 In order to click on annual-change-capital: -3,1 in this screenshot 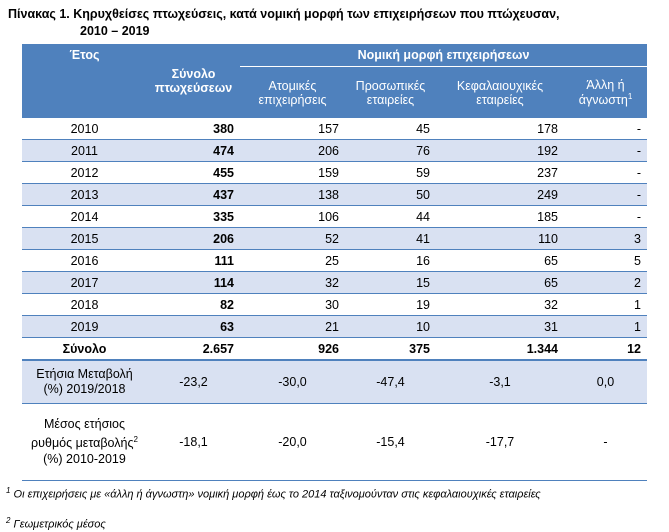, I will do `click(500, 382)`.